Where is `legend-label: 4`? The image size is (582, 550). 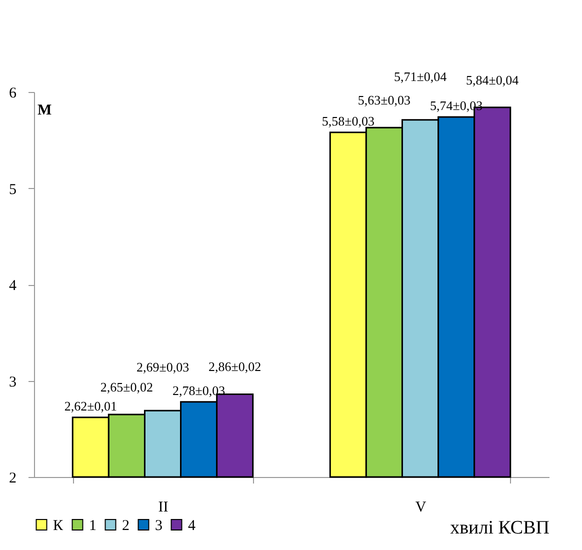 legend-label: 4 is located at coordinates (192, 526).